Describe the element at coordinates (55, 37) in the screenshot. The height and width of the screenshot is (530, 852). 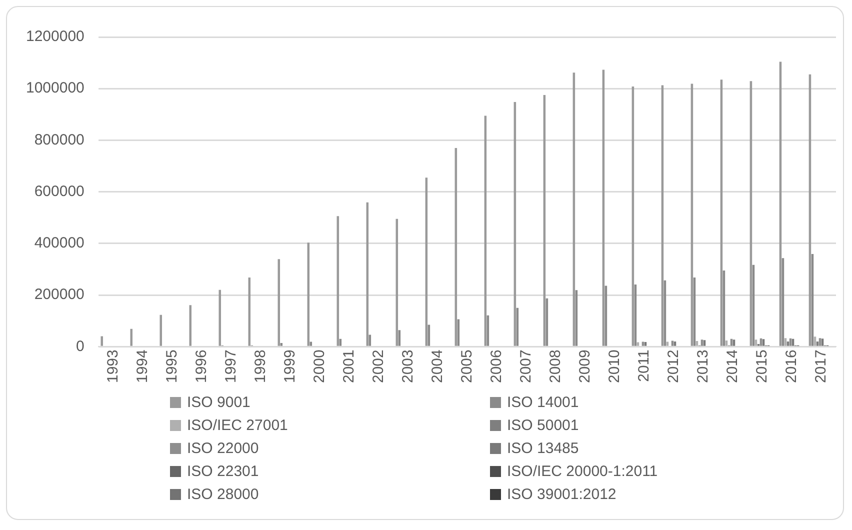
I see `y-tick-label: 1200000` at that location.